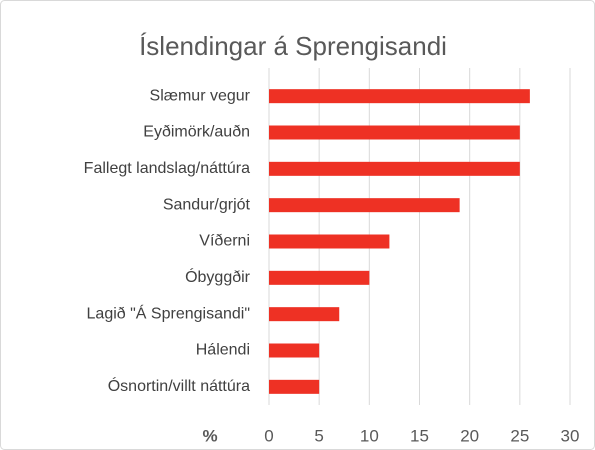  What do you see at coordinates (223, 350) in the screenshot?
I see `y-tick-label: Hálendi` at bounding box center [223, 350].